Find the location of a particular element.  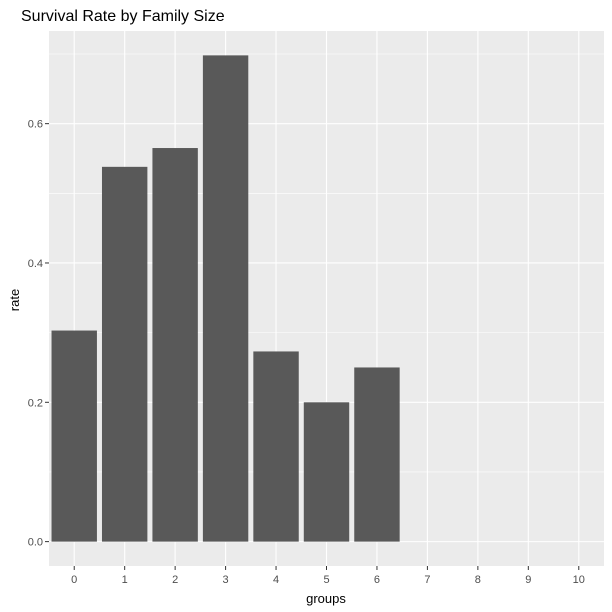

y-tick-label: 0.0 is located at coordinates (35, 543).